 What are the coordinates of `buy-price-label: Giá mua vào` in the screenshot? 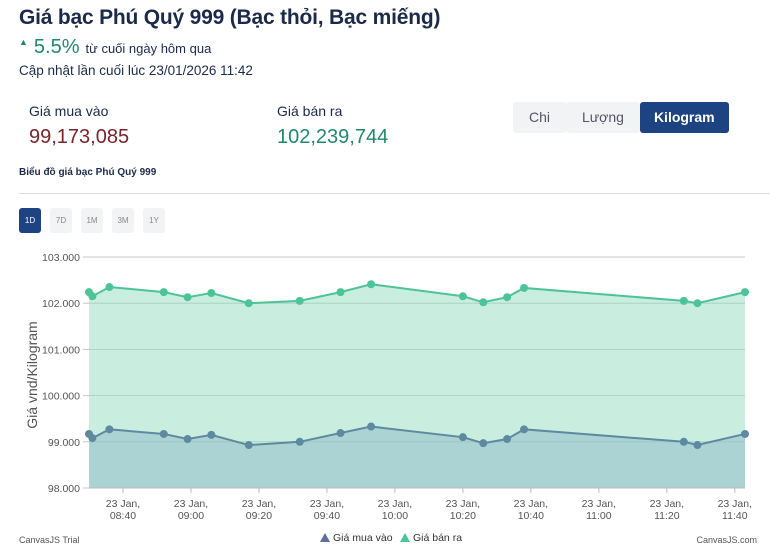 It's located at (69, 111).